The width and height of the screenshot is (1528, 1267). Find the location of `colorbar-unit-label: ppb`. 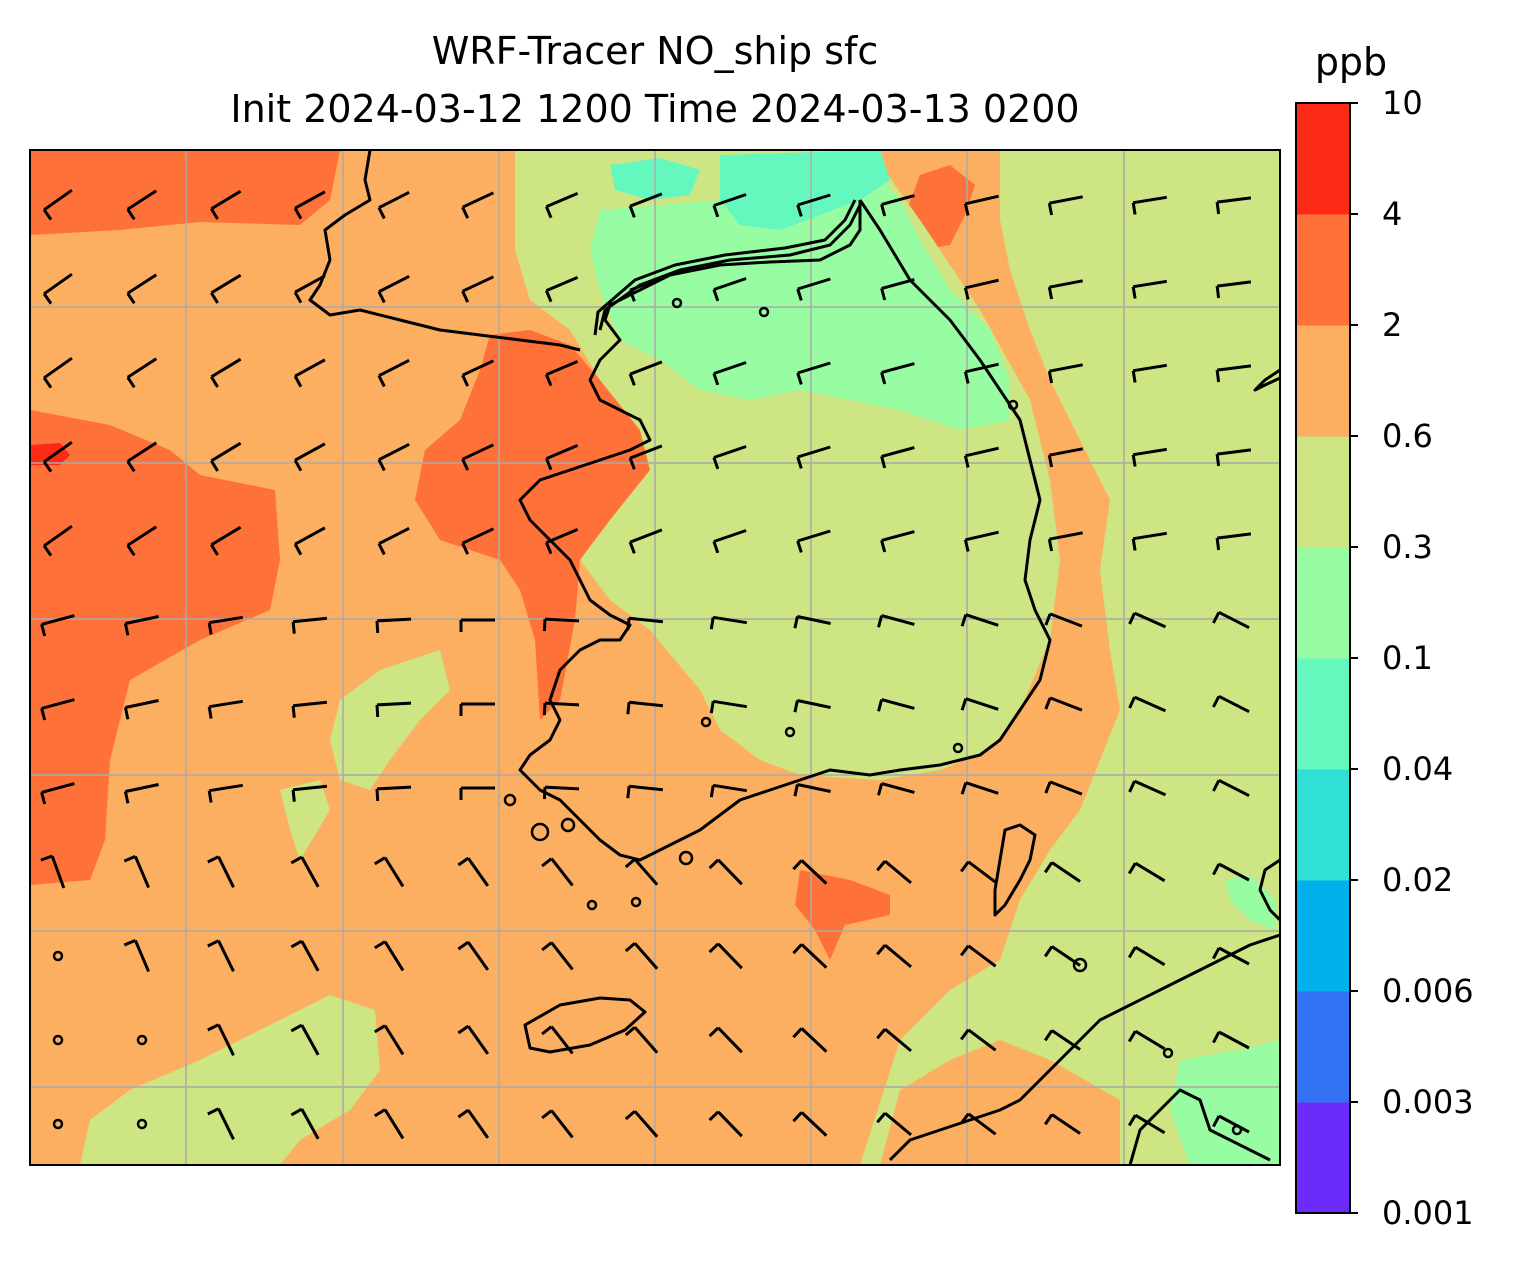

colorbar-unit-label: ppb is located at coordinates (1351, 62).